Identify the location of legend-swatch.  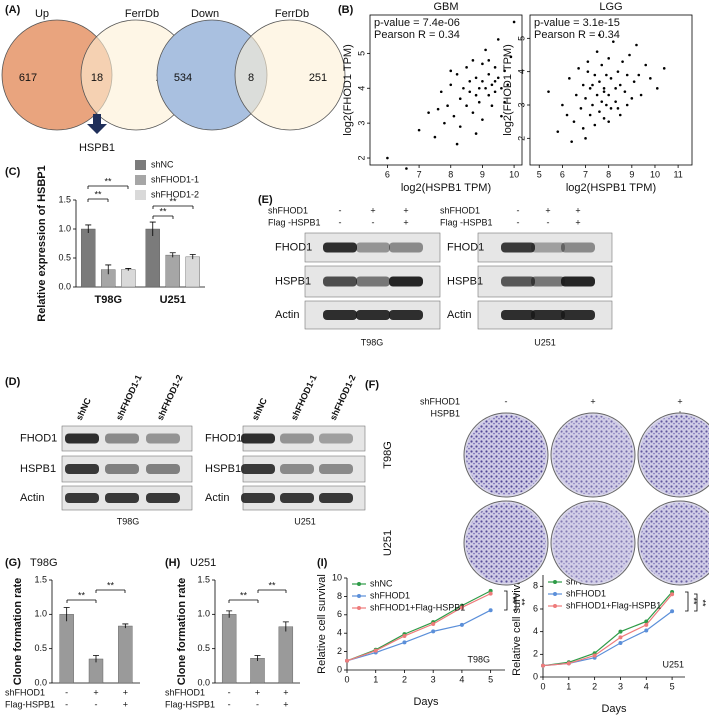
(140, 195).